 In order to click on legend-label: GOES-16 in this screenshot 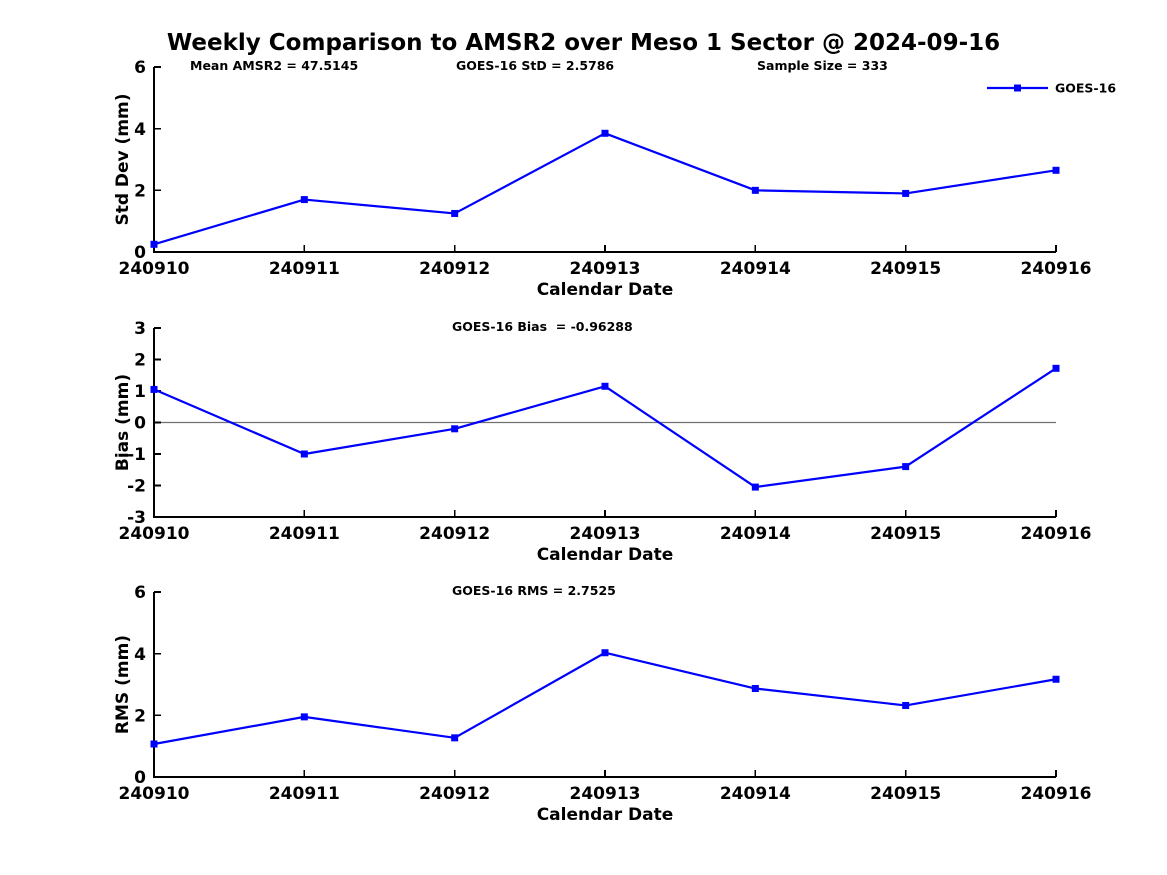, I will do `click(1085, 88)`.